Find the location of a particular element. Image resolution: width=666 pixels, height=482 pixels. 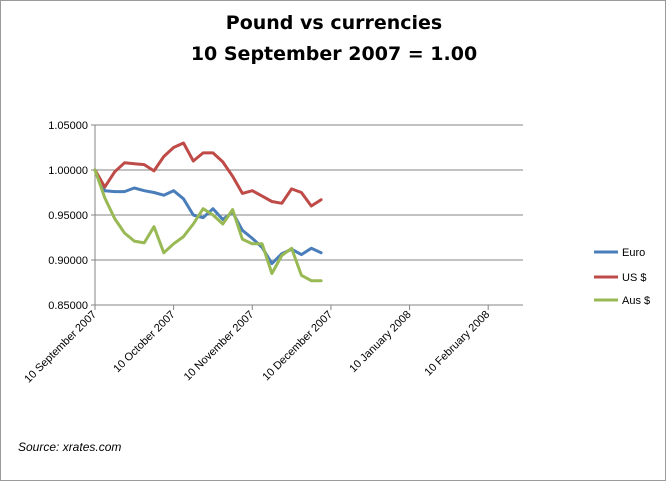

x-tick-label: 10 November 2007 is located at coordinates (219, 346).